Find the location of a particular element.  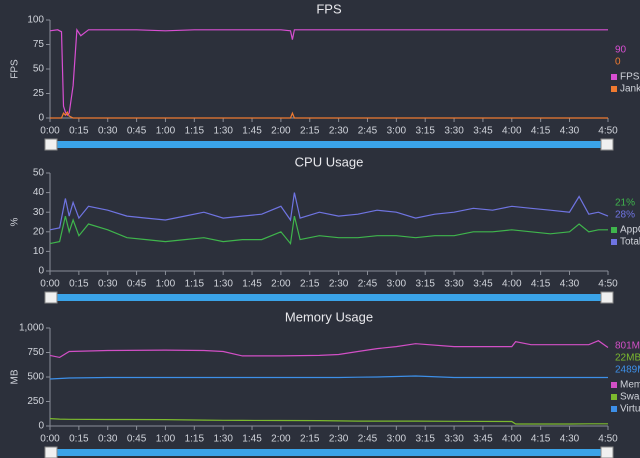

chart-title: Memory Usage is located at coordinates (329, 316).